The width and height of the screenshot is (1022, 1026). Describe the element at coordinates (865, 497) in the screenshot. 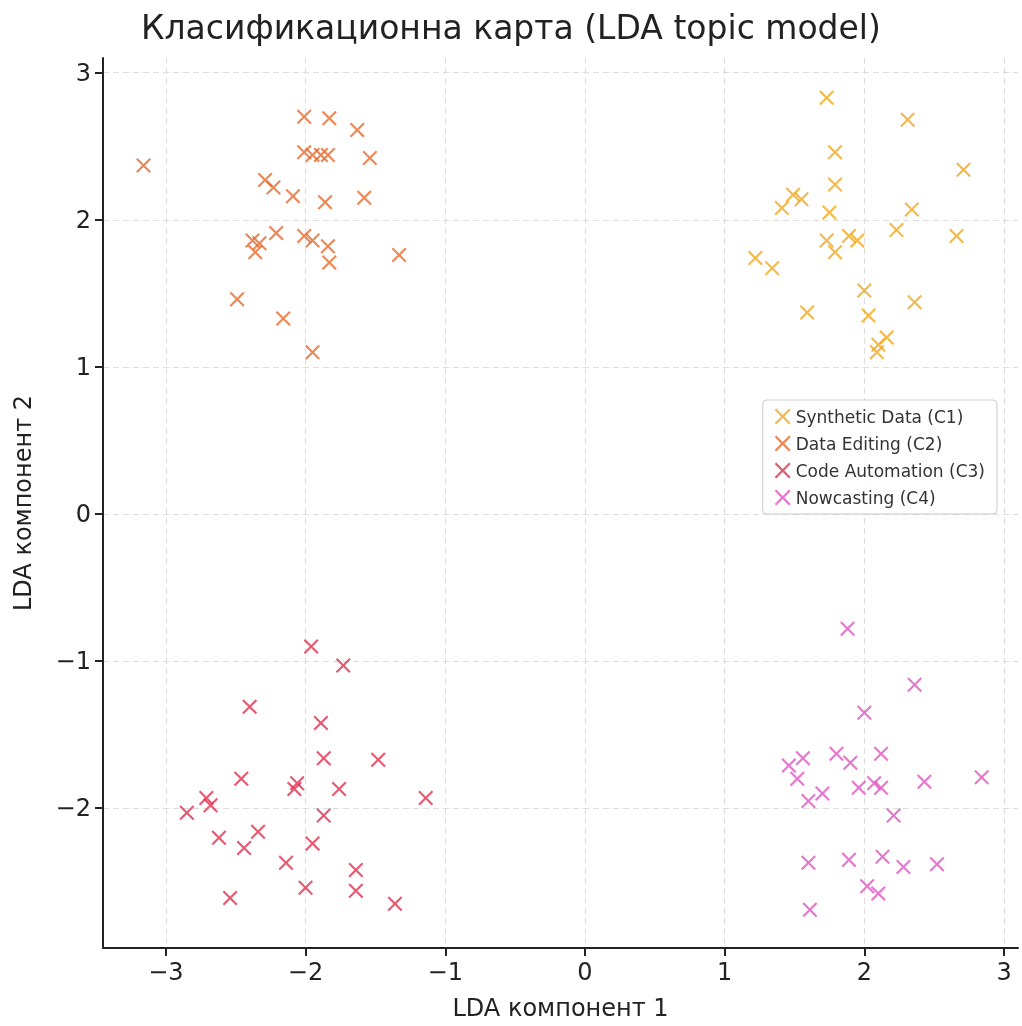

I see `legend-label: Nowcasting (C4)` at that location.